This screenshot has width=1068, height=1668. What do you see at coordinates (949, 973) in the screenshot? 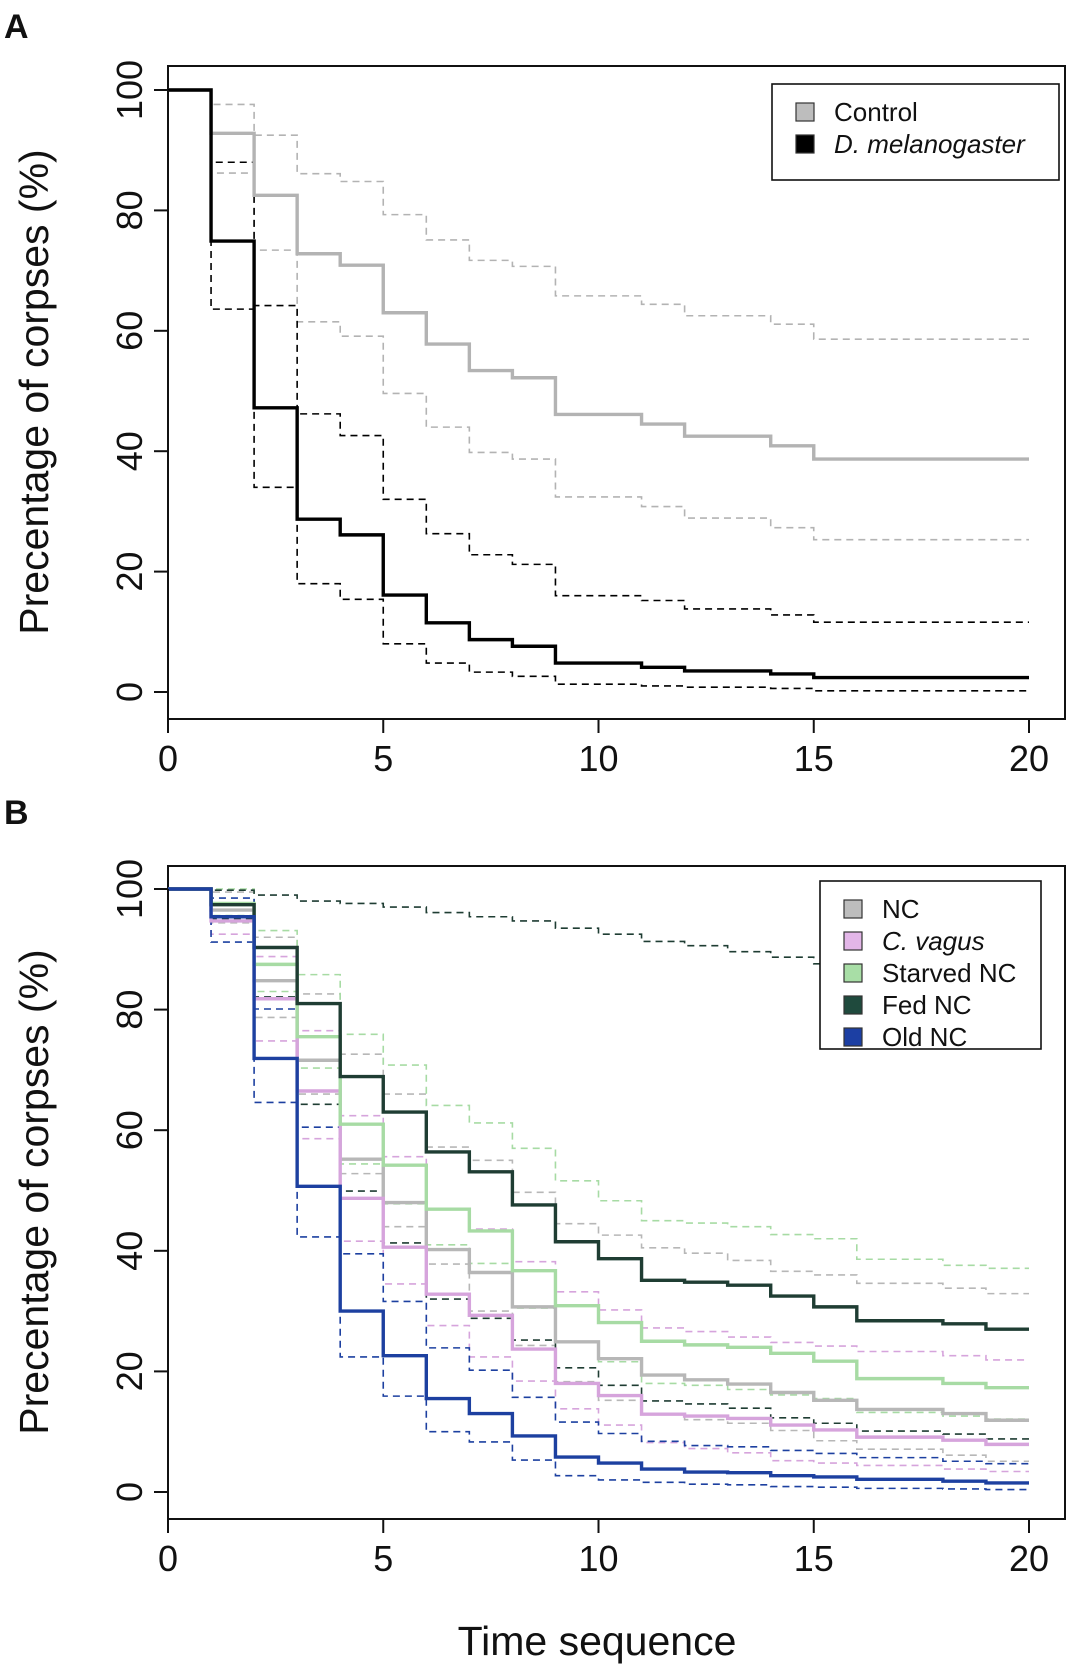
I see `panel-b-legend-label-starved-nc: Starved NC` at bounding box center [949, 973].